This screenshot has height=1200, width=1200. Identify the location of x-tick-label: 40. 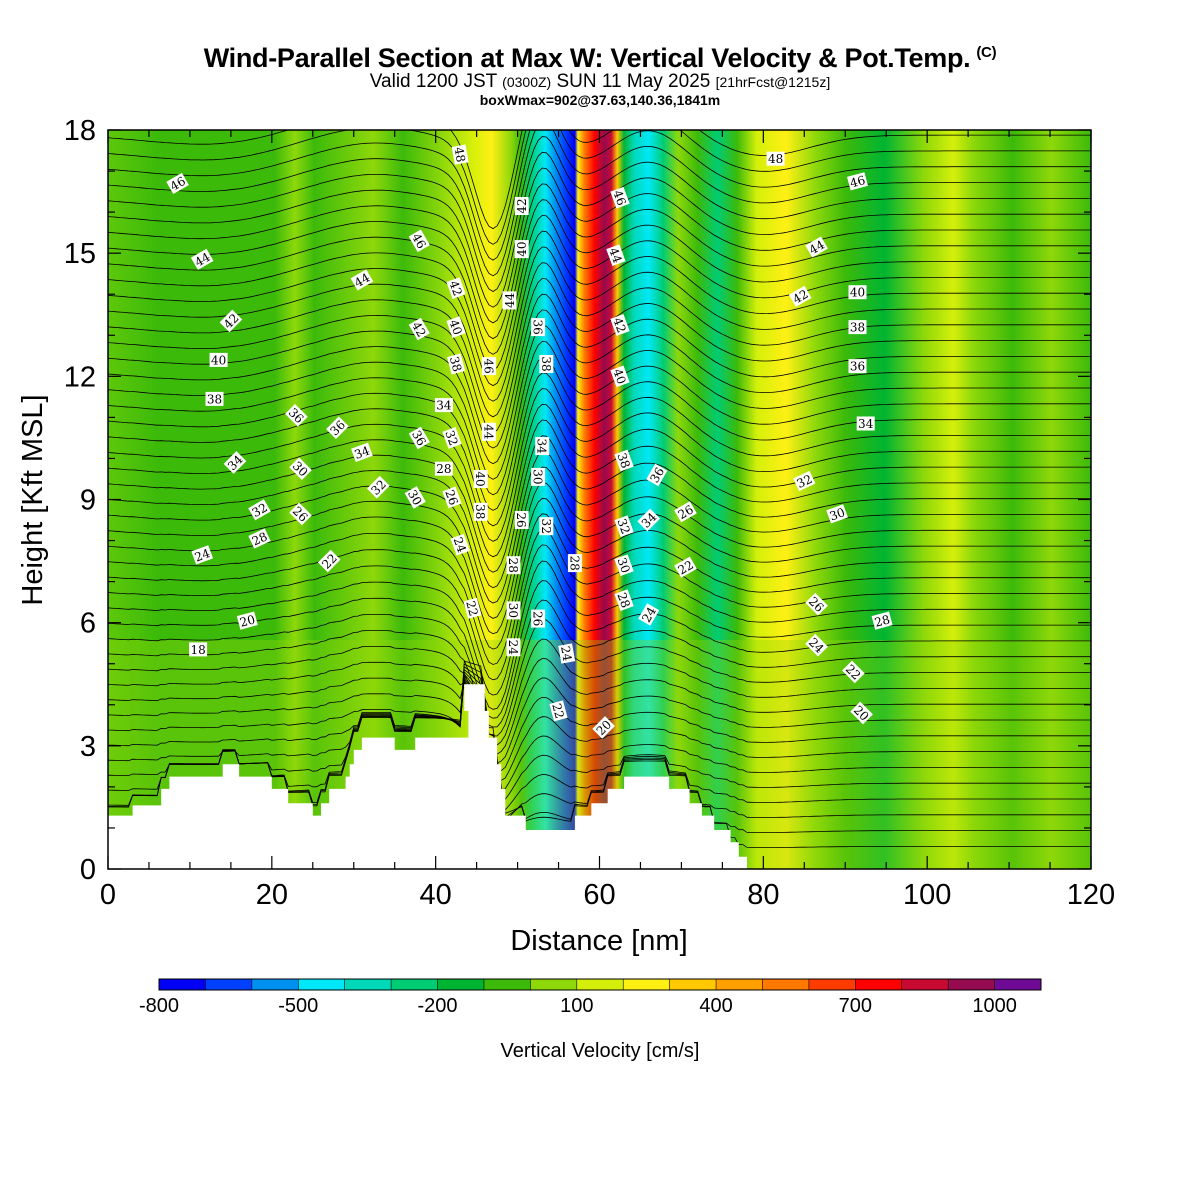
(436, 895).